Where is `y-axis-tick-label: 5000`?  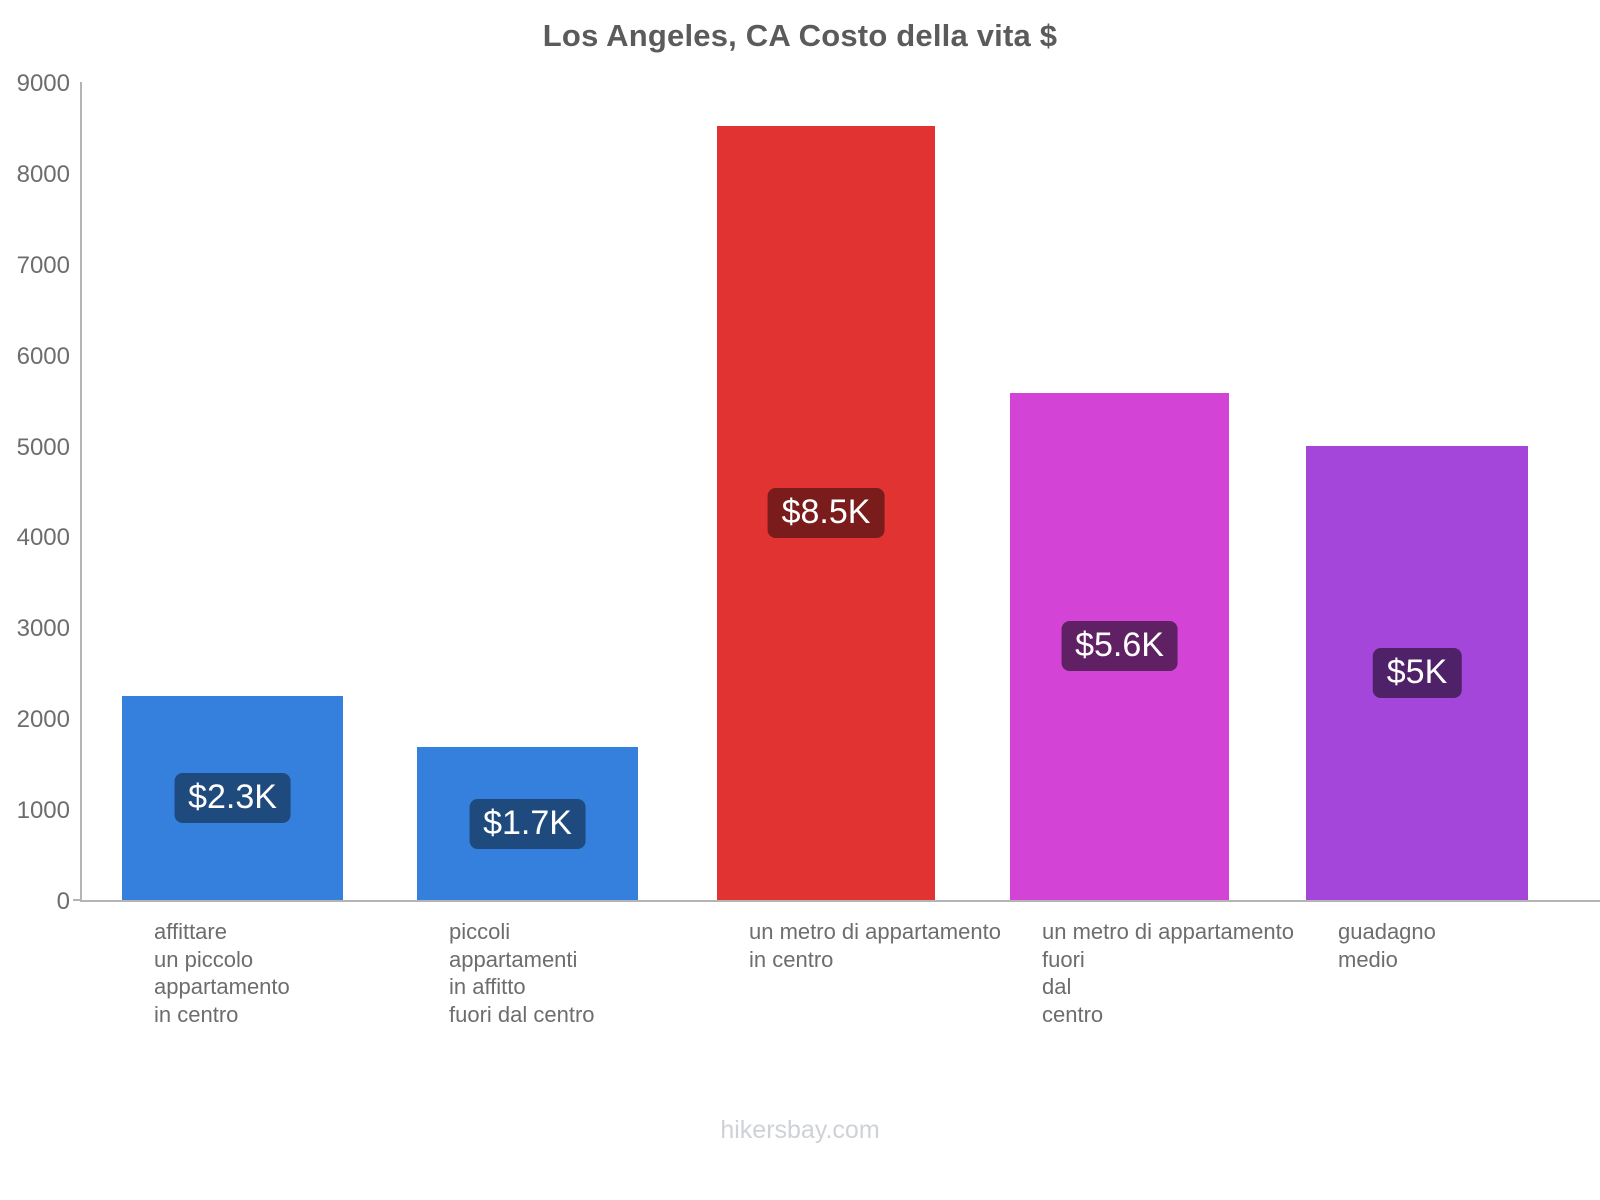
y-axis-tick-label: 5000 is located at coordinates (43, 447).